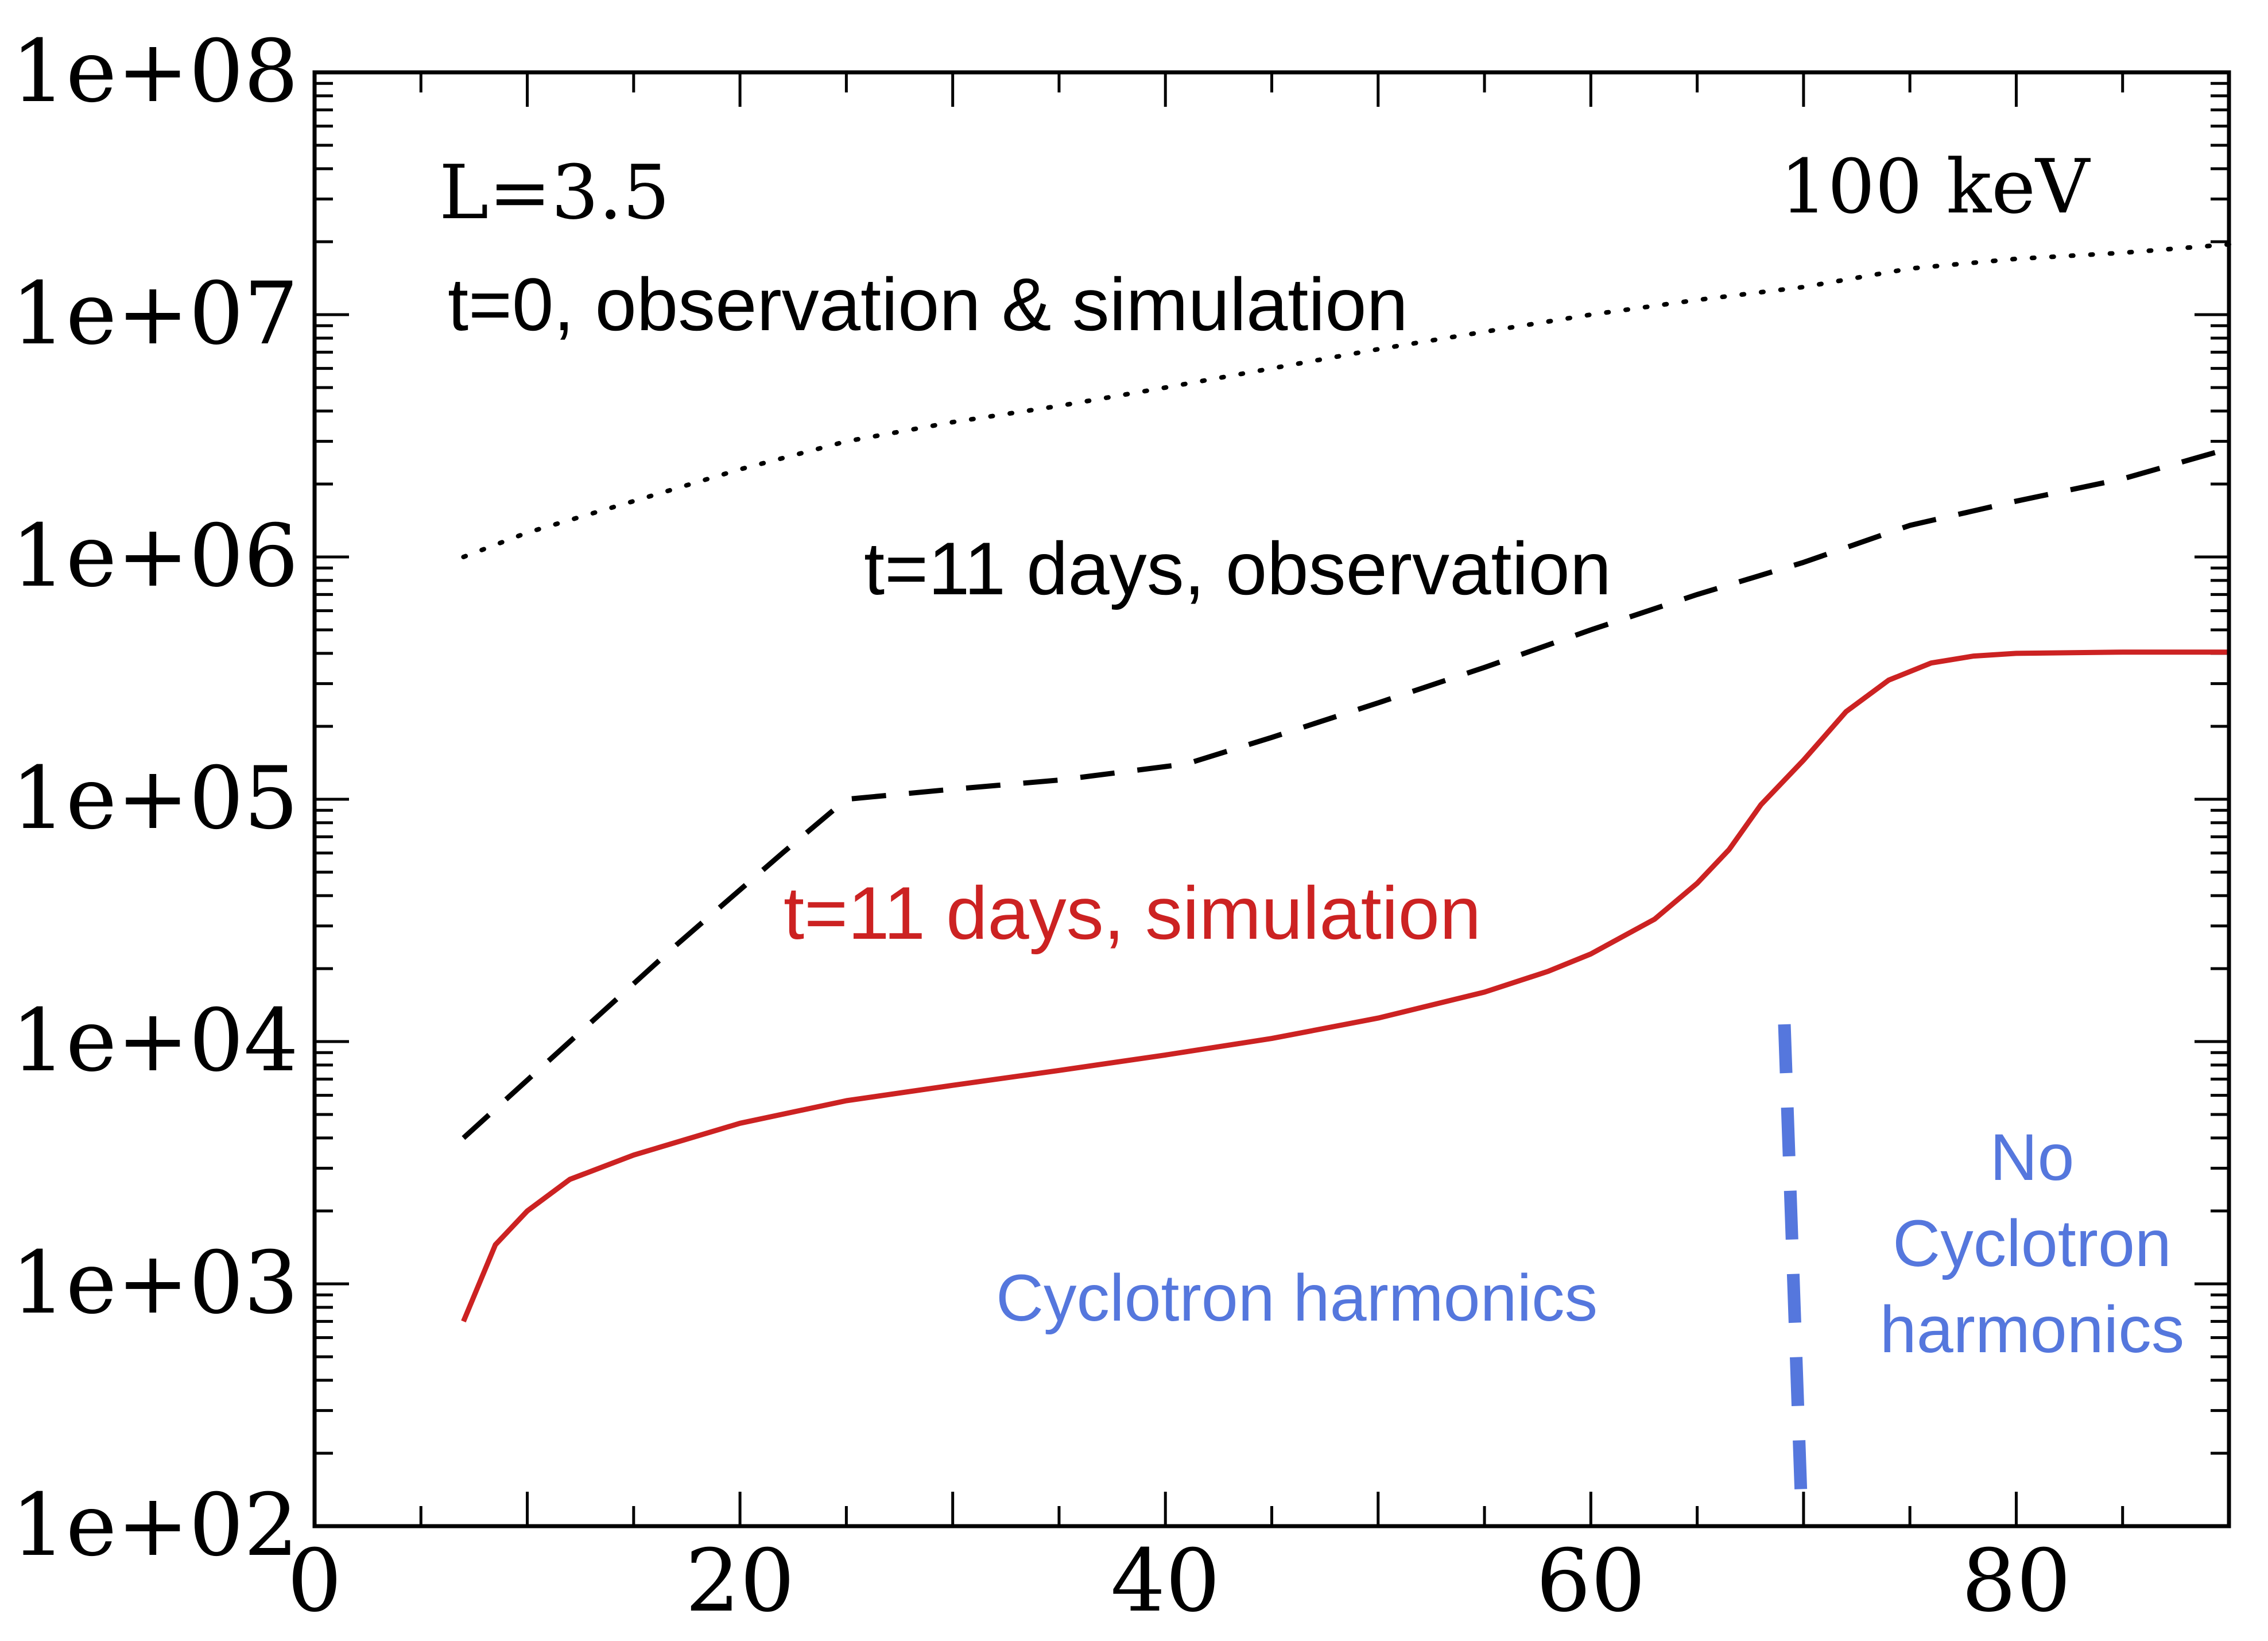 The width and height of the screenshot is (2268, 1641). What do you see at coordinates (2032, 1157) in the screenshot?
I see `no-cyclotron-label-line-1: No` at bounding box center [2032, 1157].